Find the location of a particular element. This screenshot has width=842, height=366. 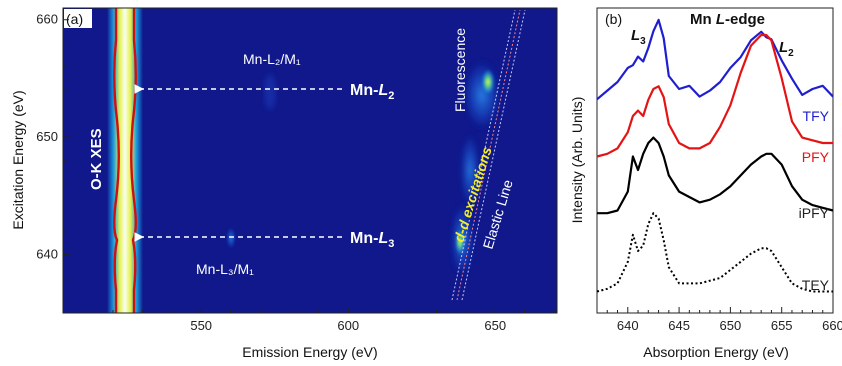

panel-b-xtick-label: 660 is located at coordinates (832, 325).